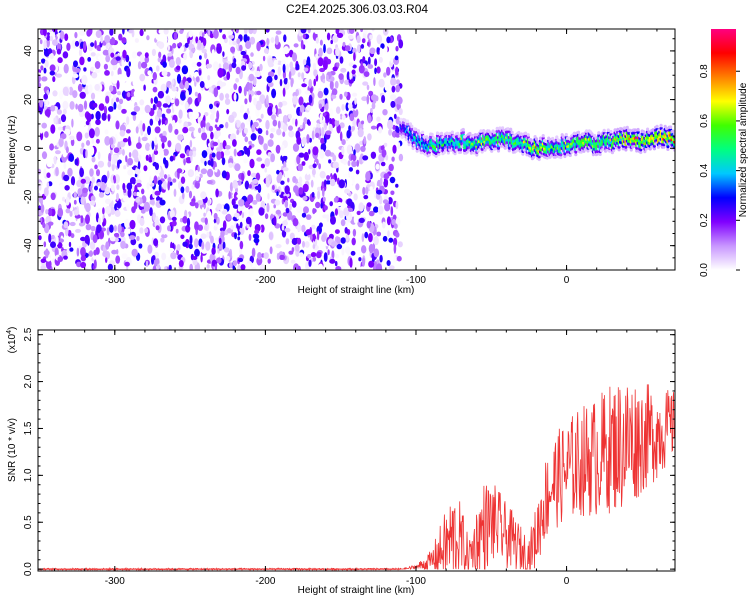 The image size is (750, 600). What do you see at coordinates (743, 149) in the screenshot?
I see `colorbar-label: Normalized spectral amplitude` at bounding box center [743, 149].